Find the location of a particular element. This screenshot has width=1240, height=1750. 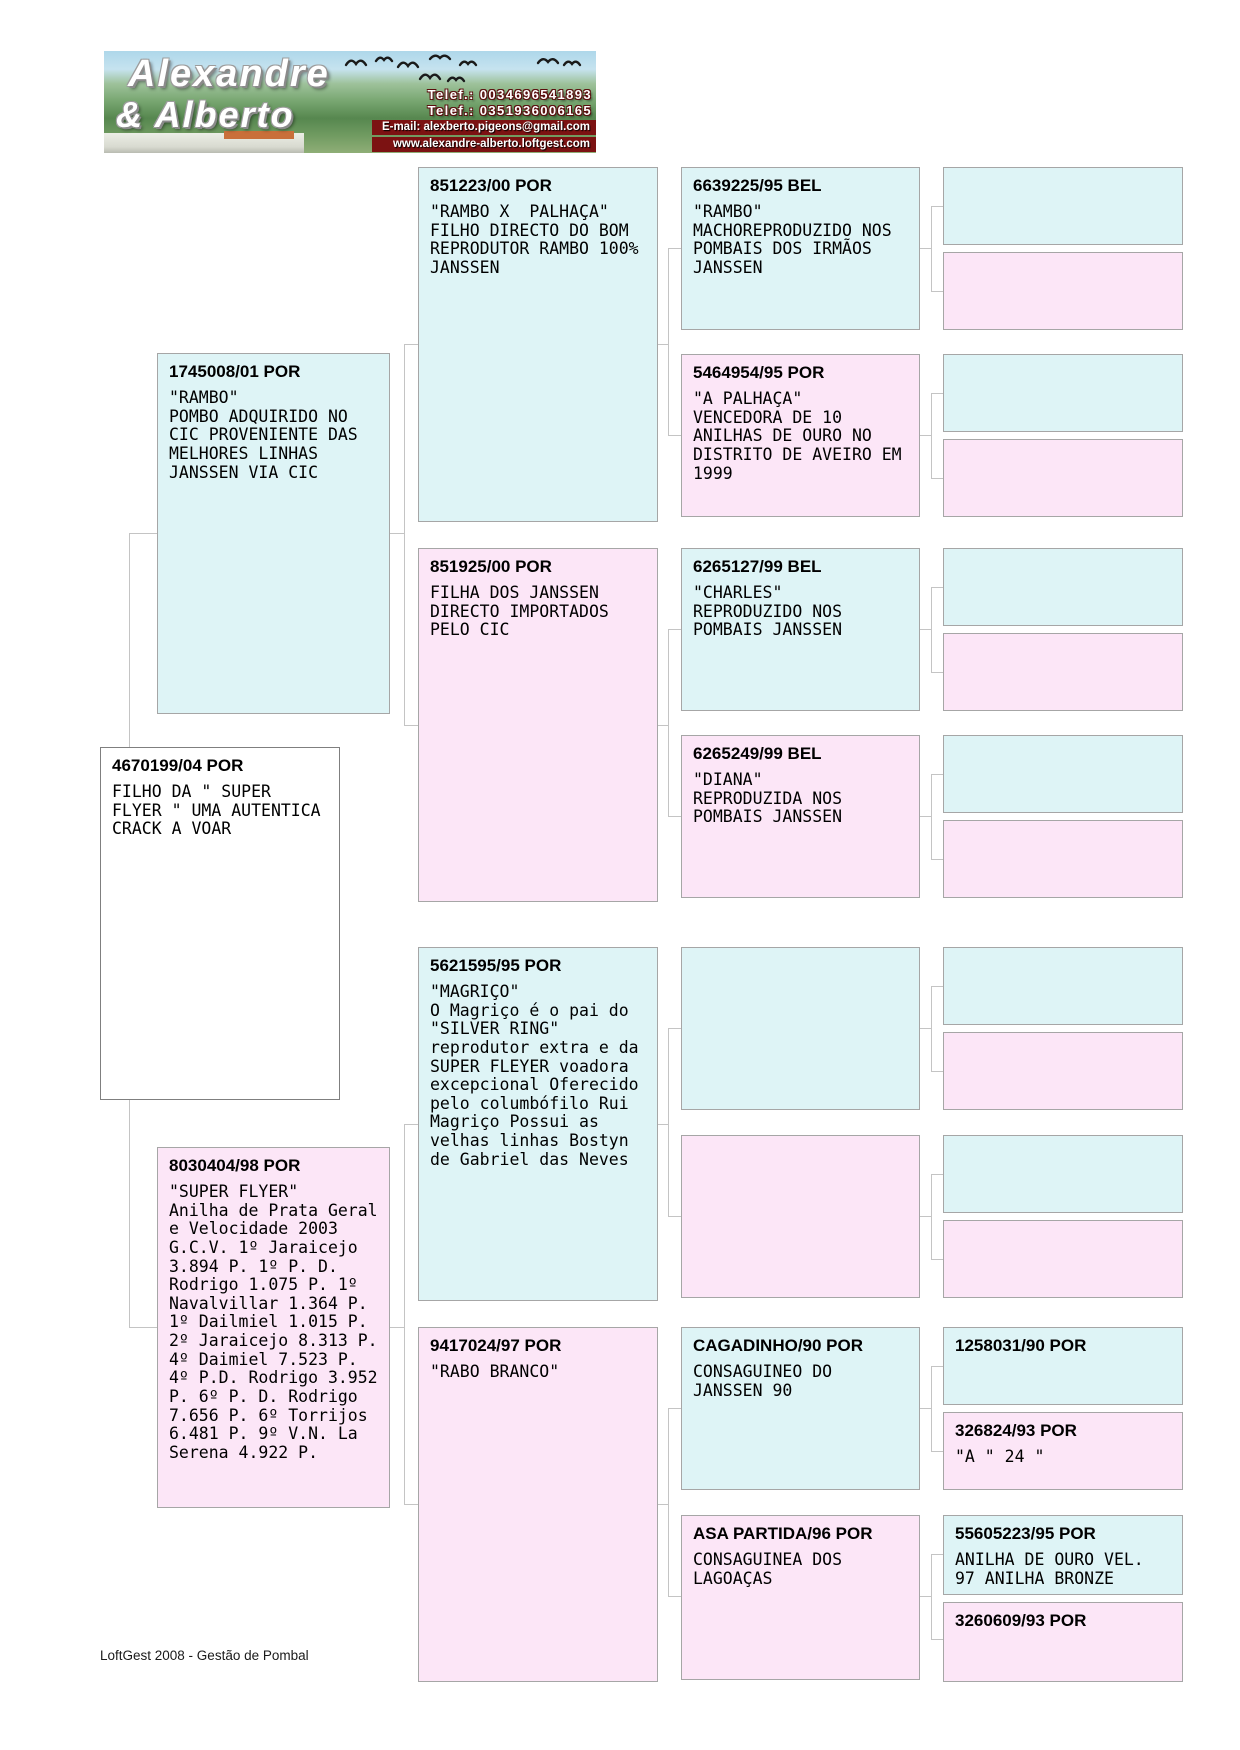

ring-number: 851223/00 POR is located at coordinates (491, 185).